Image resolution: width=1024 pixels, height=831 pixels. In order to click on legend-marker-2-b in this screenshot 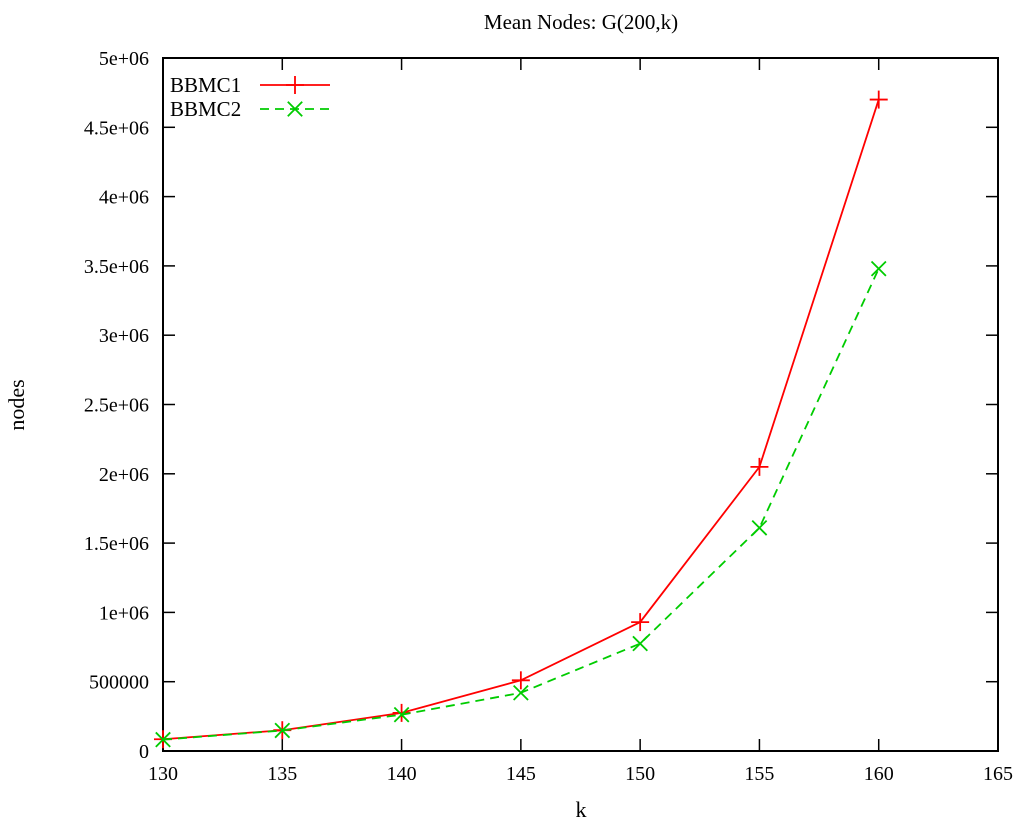, I will do `click(295, 109)`.